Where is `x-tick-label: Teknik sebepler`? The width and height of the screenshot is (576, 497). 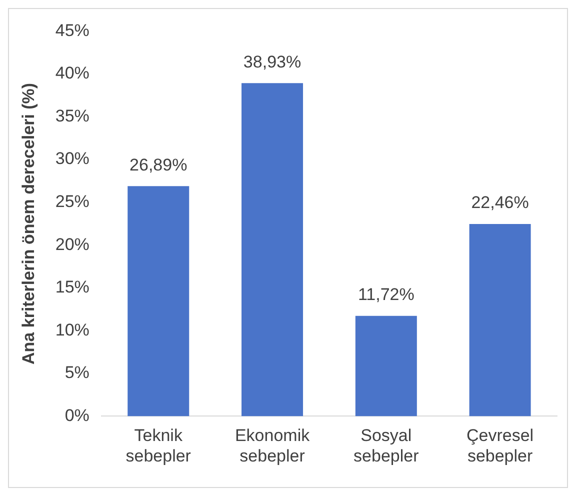
x-tick-label: Teknik sebepler is located at coordinates (159, 446).